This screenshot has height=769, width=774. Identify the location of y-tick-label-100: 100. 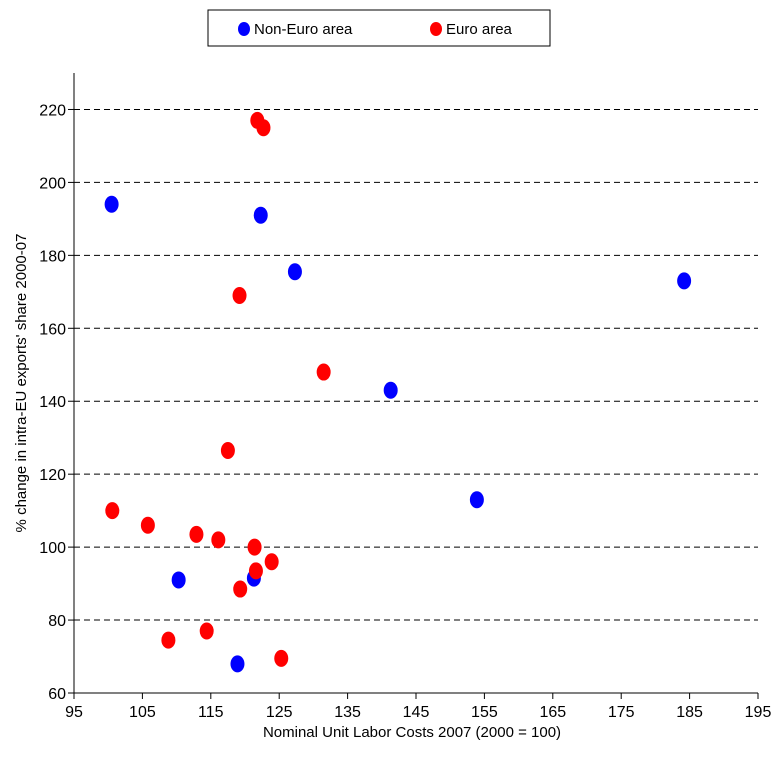
(52, 548).